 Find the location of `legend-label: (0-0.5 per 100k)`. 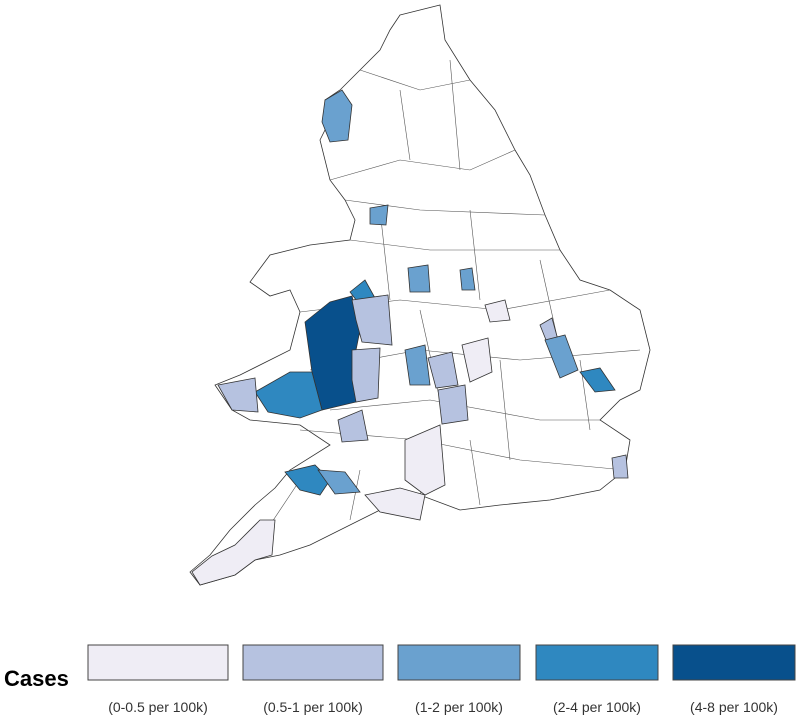

legend-label: (0-0.5 per 100k) is located at coordinates (158, 707).